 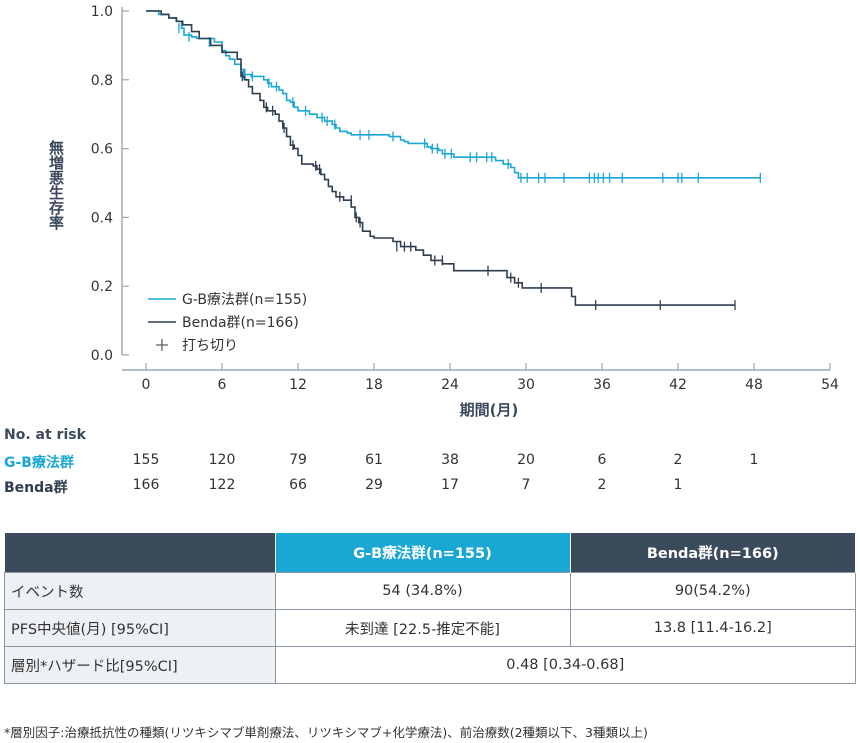 I want to click on row-label: PFS中央値(月) [95%CI], so click(x=140, y=628).